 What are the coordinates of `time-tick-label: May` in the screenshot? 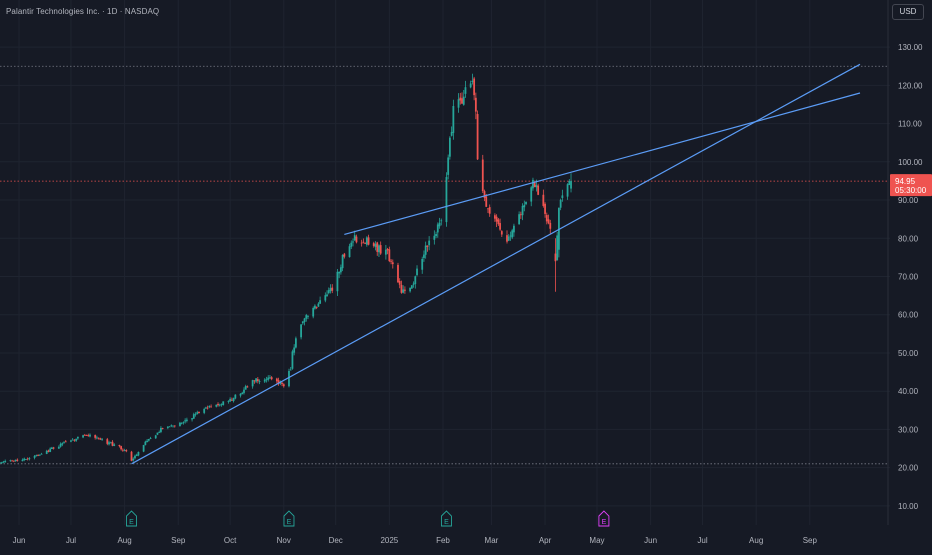 It's located at (596, 540).